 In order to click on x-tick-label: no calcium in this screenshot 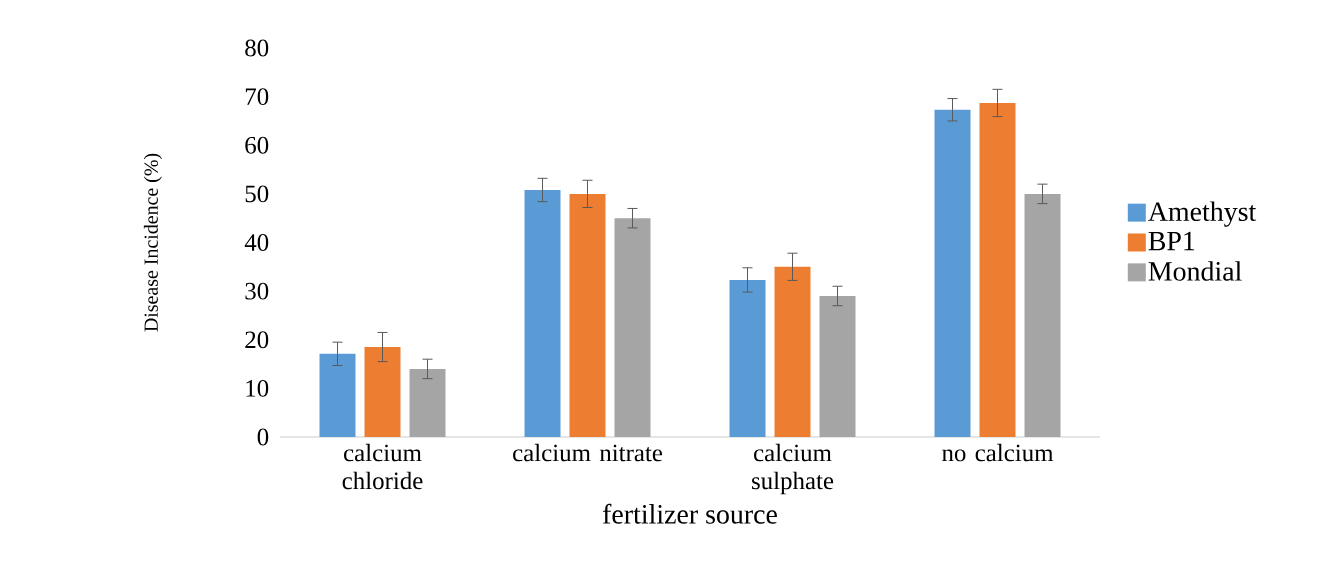, I will do `click(998, 452)`.